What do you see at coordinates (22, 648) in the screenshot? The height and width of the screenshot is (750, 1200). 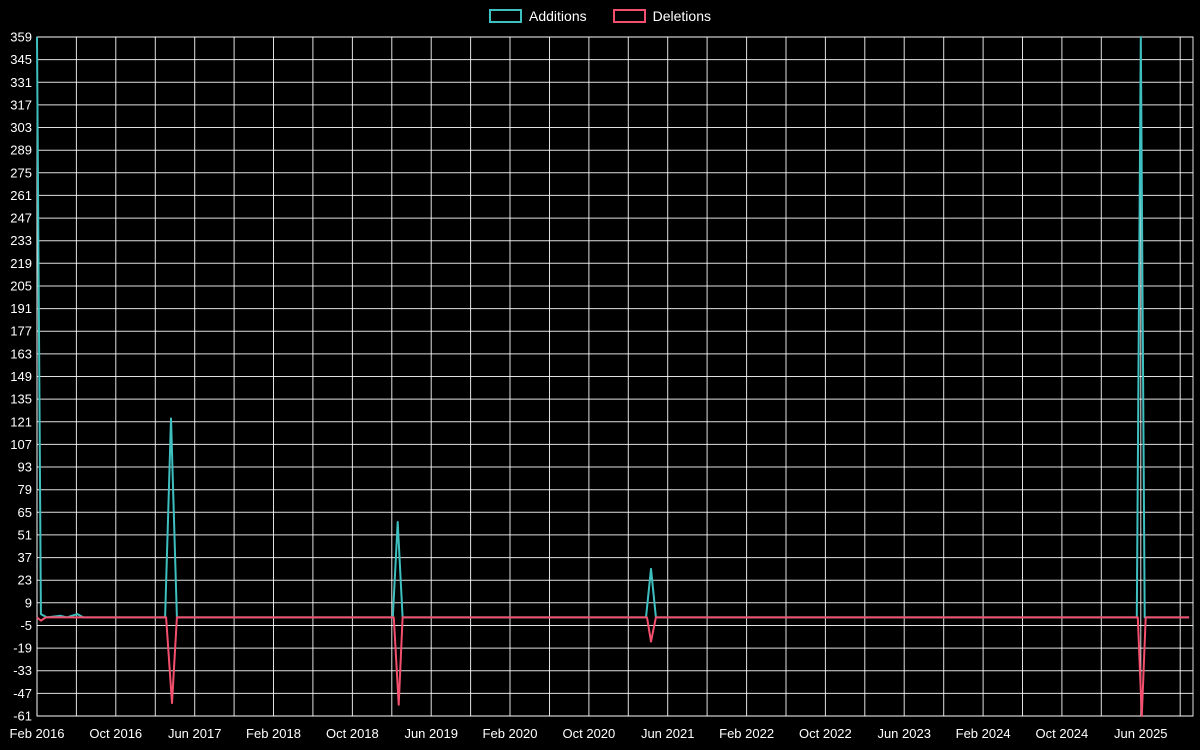 I see `y-tick-label: -19` at bounding box center [22, 648].